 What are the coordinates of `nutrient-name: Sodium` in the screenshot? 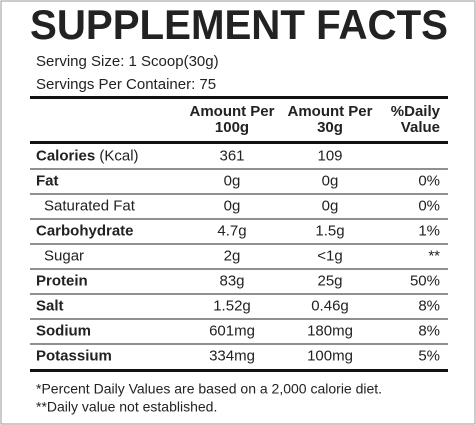 It's located at (63, 330).